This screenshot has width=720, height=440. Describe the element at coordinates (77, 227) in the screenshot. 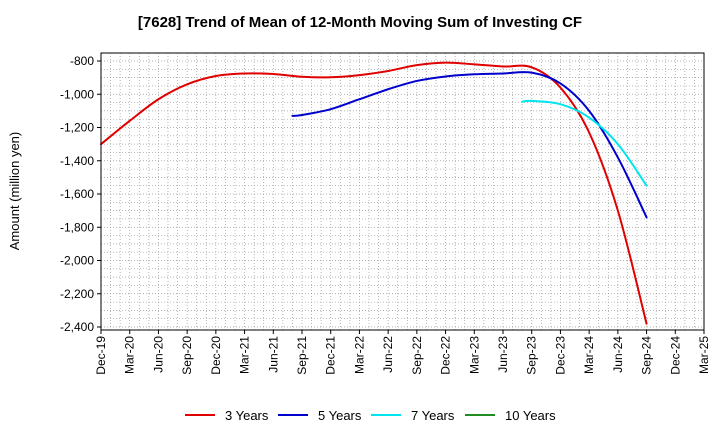

I see `y-tick-label: -1,800` at that location.